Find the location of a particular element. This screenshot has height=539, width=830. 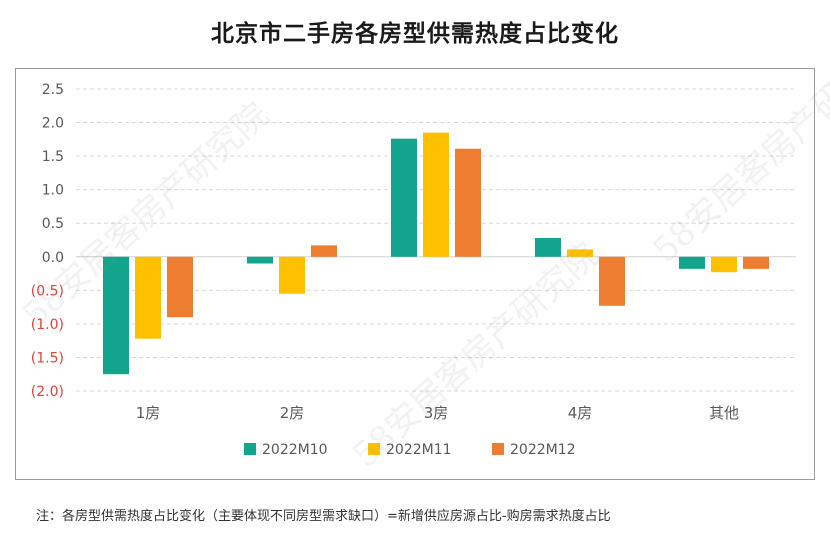

x-tick-label: 3房 is located at coordinates (436, 413).